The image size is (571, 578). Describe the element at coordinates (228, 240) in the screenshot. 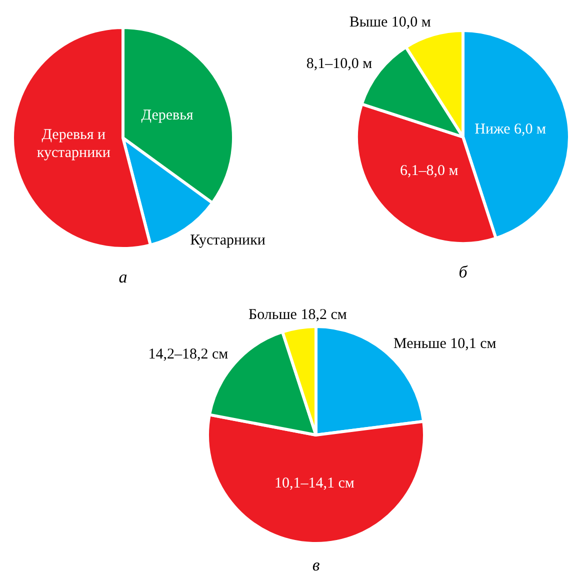

I see `slice-label: Кустарники` at that location.